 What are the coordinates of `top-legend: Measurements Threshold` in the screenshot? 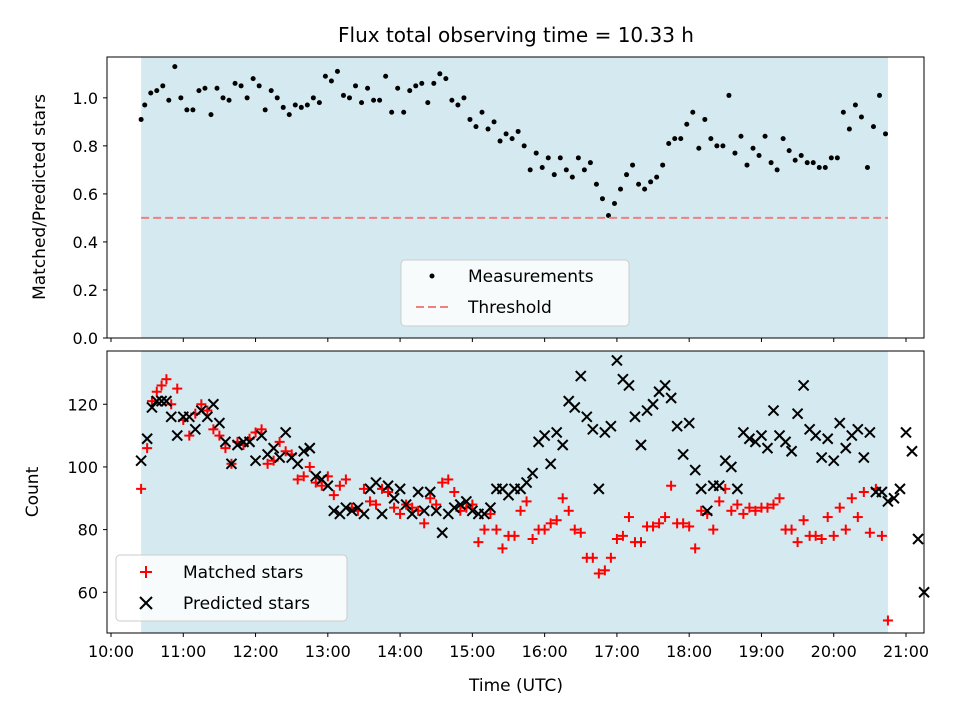 It's located at (515, 293).